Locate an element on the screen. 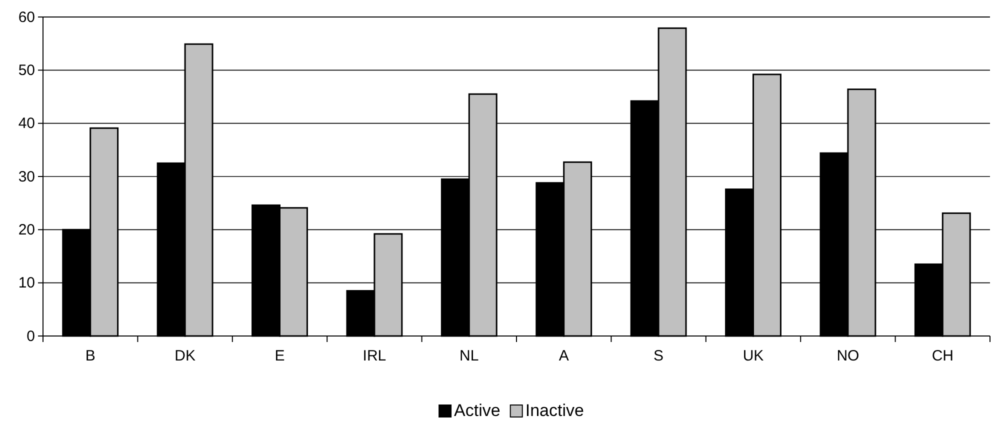 The height and width of the screenshot is (426, 993). x-tick-label: E is located at coordinates (279, 356).